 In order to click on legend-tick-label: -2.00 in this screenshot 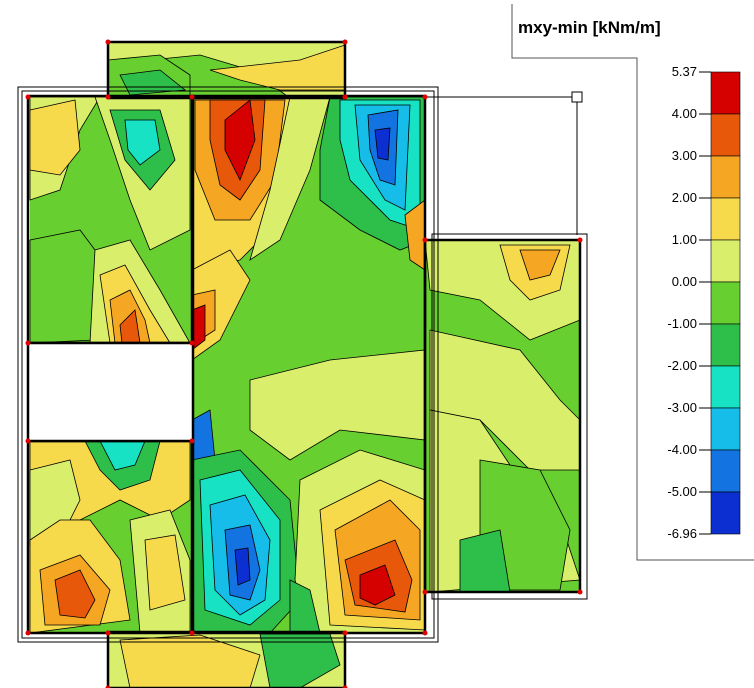, I will do `click(682, 365)`.